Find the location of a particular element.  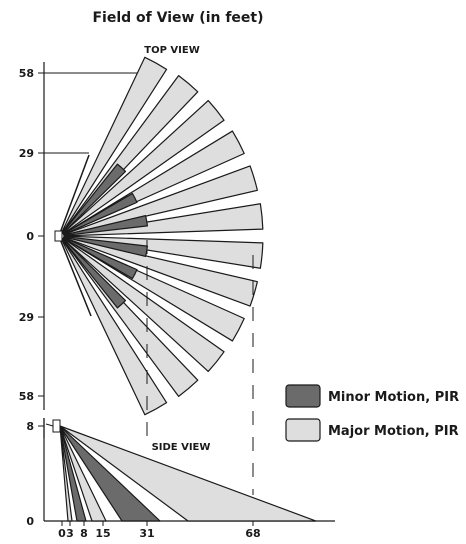

side-x-tick-label: 15 is located at coordinates (102, 533).